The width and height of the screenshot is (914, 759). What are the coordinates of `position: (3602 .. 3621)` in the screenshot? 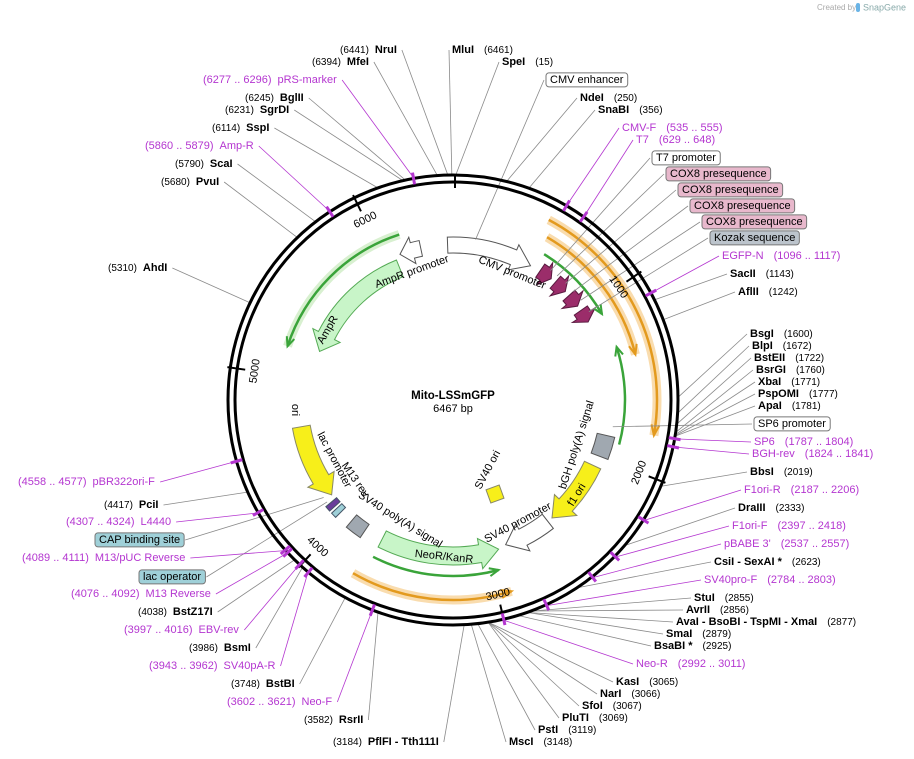 It's located at (261, 702).